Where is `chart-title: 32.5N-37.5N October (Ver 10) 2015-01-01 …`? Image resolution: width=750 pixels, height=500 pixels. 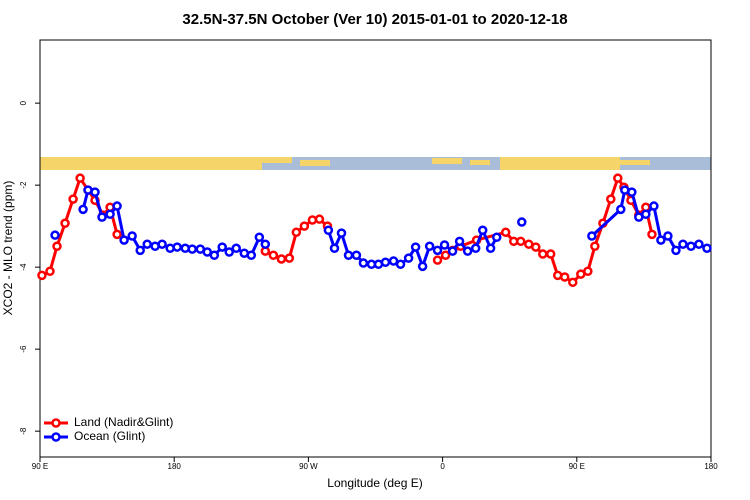
chart-title: 32.5N-37.5N October (Ver 10) 2015-01-01 … is located at coordinates (374, 19).